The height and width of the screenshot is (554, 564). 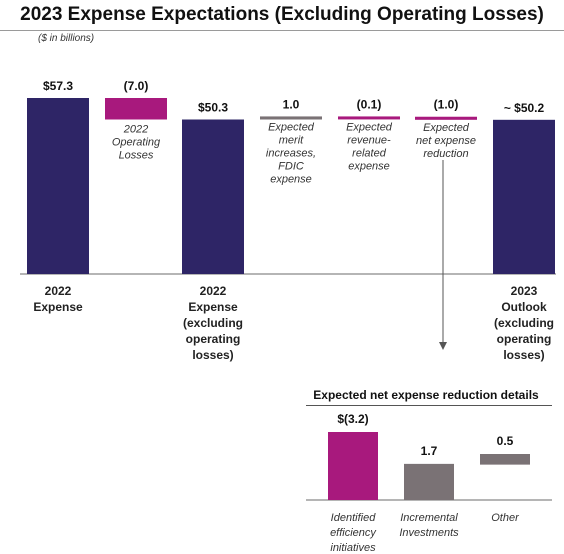 What do you see at coordinates (426, 395) in the screenshot?
I see `detail-chart-title: Expected net expense reduction details` at bounding box center [426, 395].